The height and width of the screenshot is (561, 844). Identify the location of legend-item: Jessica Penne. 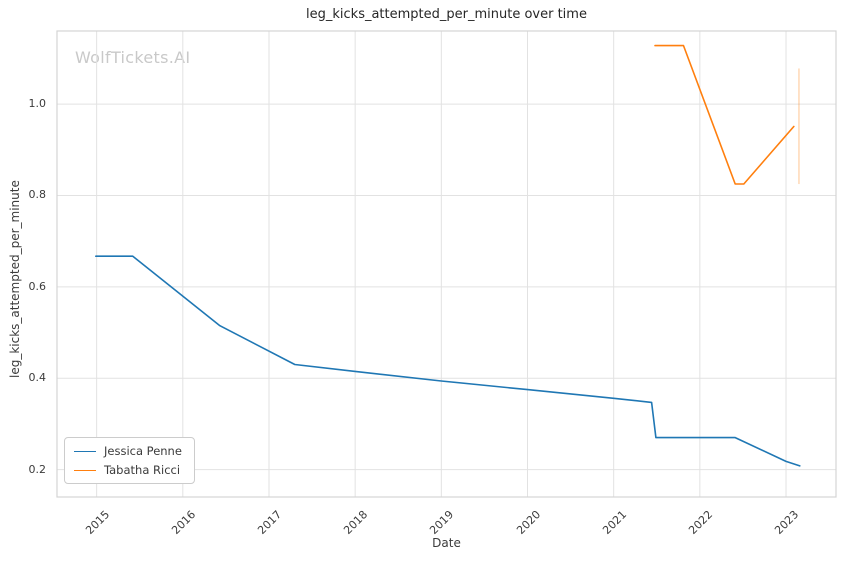
(128, 451).